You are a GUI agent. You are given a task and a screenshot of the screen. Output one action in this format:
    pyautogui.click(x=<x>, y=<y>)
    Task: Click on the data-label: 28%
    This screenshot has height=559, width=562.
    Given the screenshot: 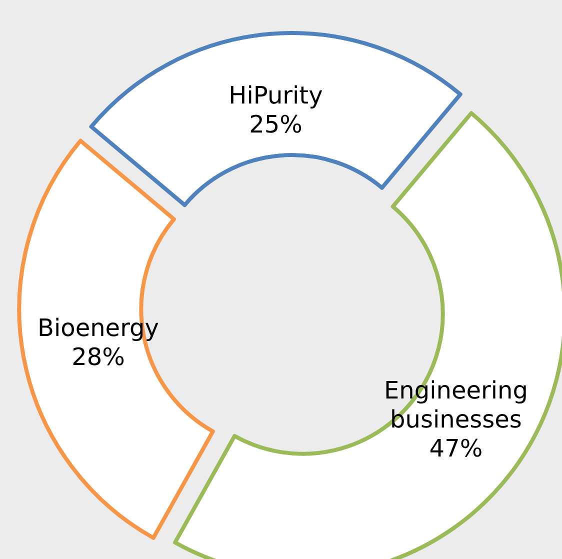 What is the action you would take?
    pyautogui.click(x=98, y=357)
    